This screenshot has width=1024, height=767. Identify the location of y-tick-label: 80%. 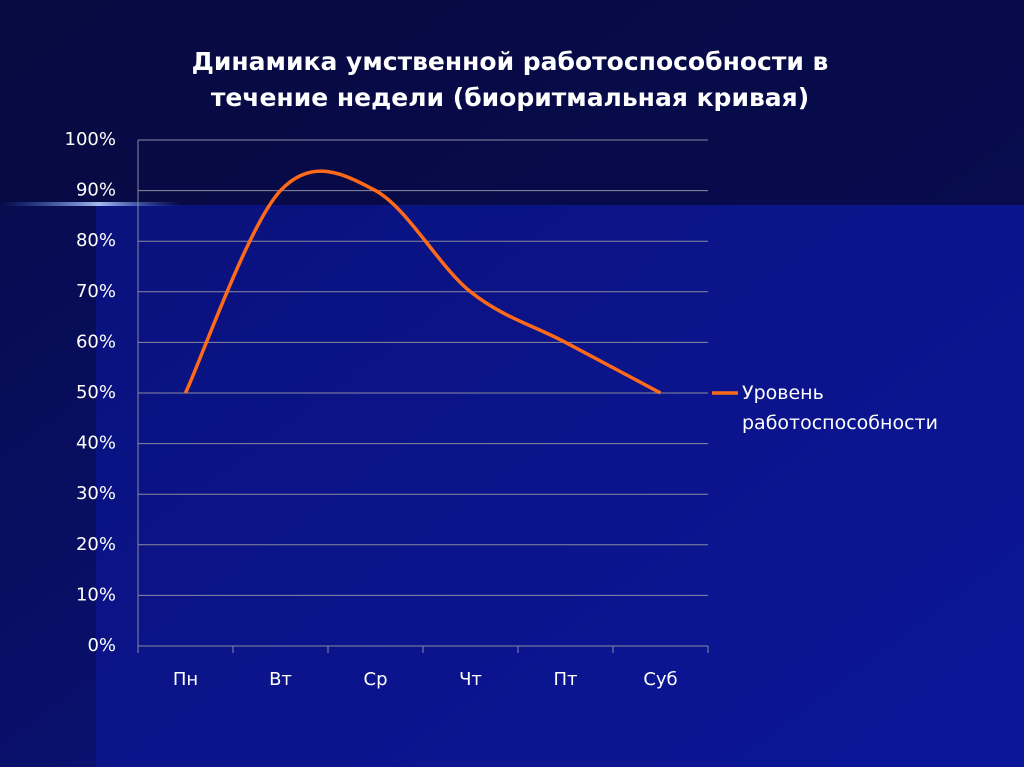
(96, 240).